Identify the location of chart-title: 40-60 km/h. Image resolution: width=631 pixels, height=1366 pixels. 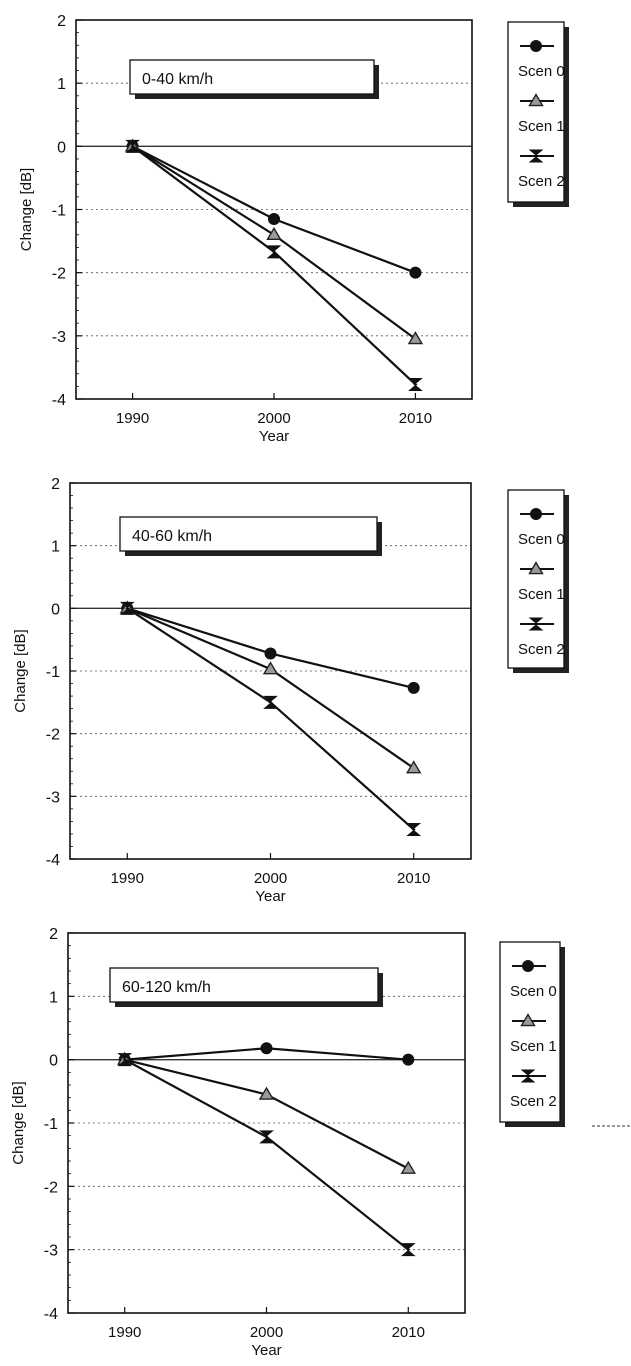
(172, 536).